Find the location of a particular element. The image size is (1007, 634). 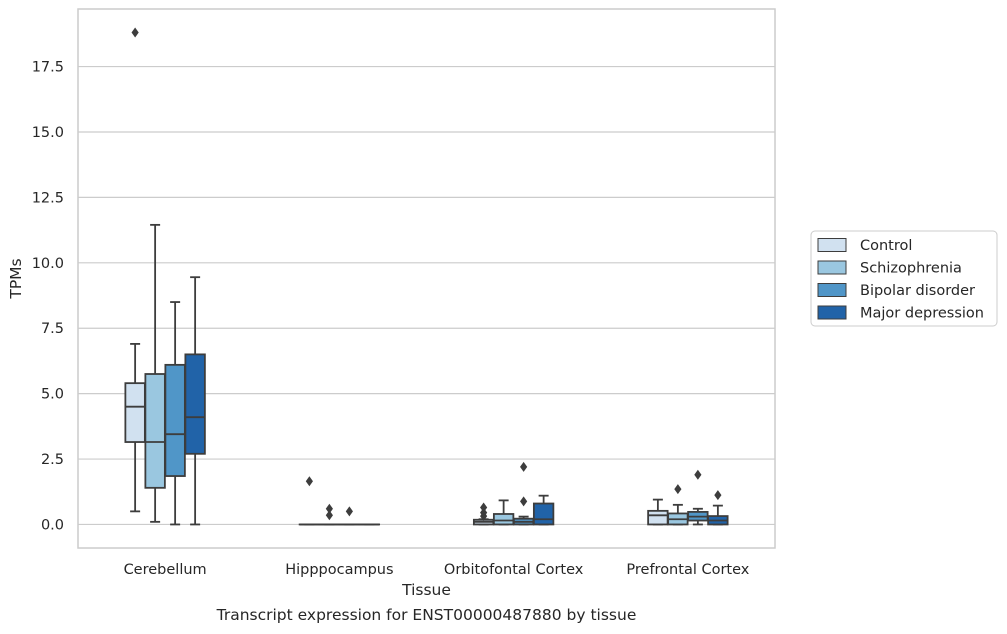

y-tick-label: 7.5 is located at coordinates (52, 329).